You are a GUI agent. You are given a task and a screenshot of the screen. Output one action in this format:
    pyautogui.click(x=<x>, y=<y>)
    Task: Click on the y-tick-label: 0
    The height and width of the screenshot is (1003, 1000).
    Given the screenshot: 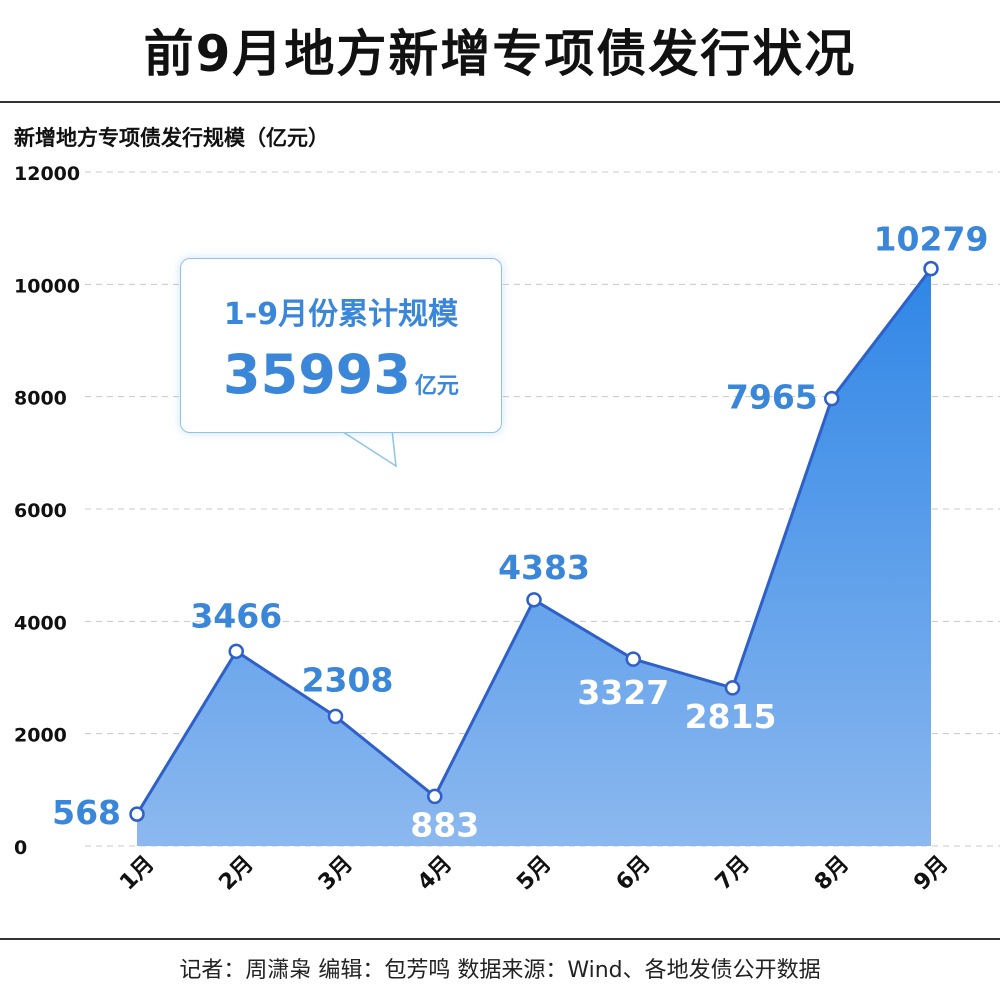 What is the action you would take?
    pyautogui.click(x=20, y=848)
    